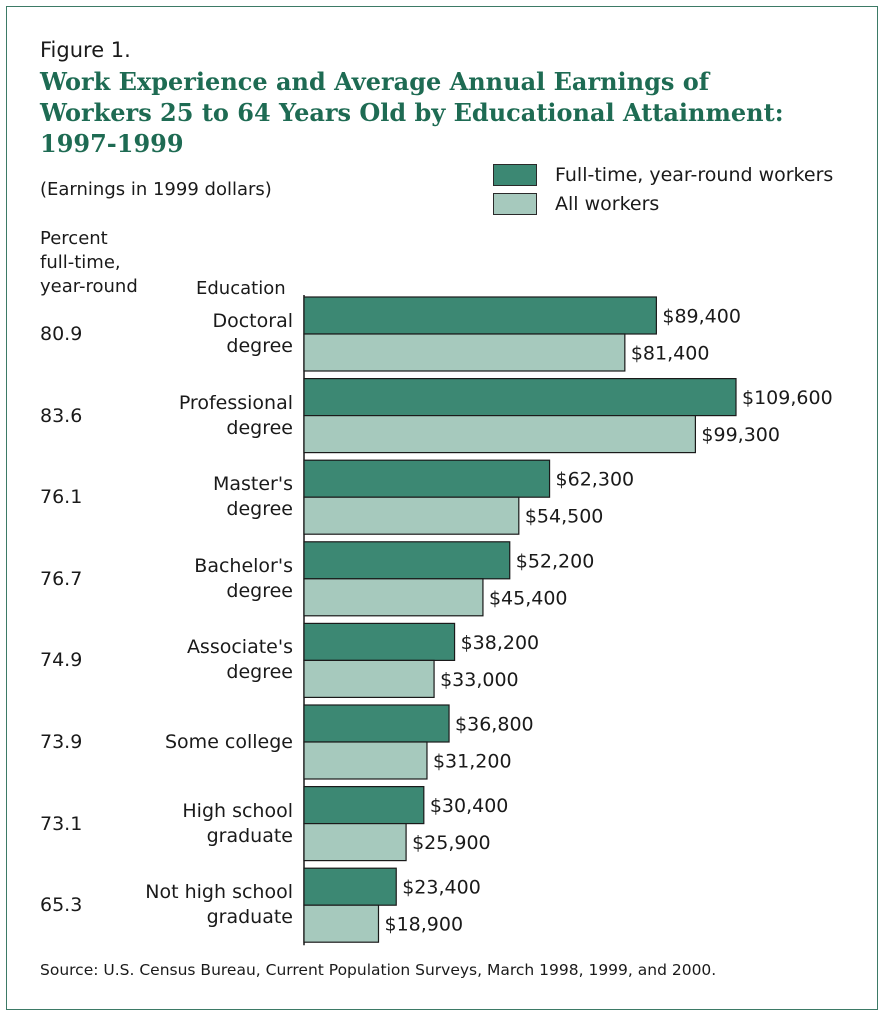 This screenshot has height=1016, width=886. Describe the element at coordinates (515, 204) in the screenshot. I see `legend-swatch-all-workers` at that location.